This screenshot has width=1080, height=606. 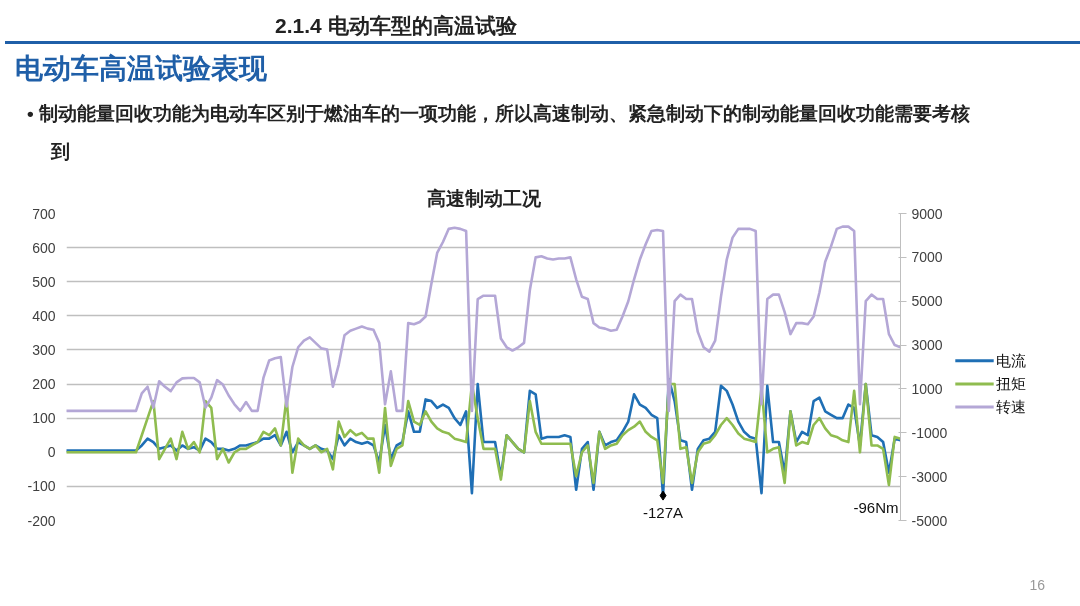 What do you see at coordinates (44, 418) in the screenshot?
I see `y-tick-label: 100` at bounding box center [44, 418].